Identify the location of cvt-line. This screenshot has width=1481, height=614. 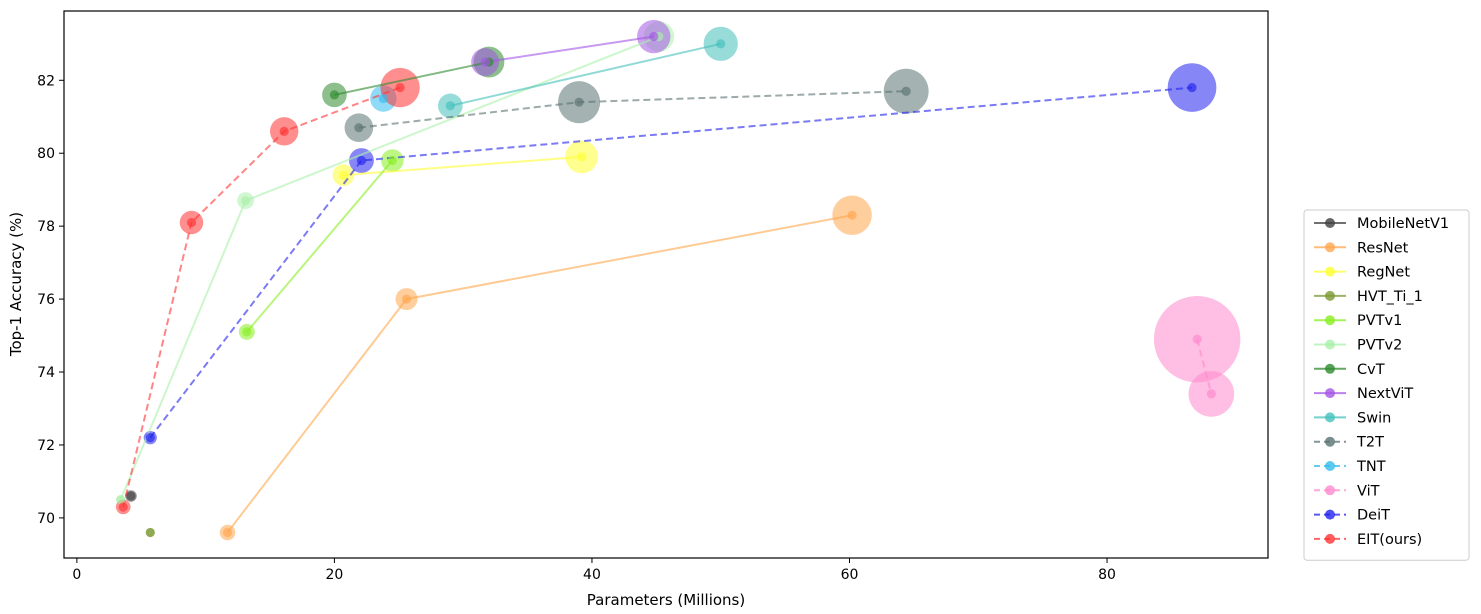
(412, 78).